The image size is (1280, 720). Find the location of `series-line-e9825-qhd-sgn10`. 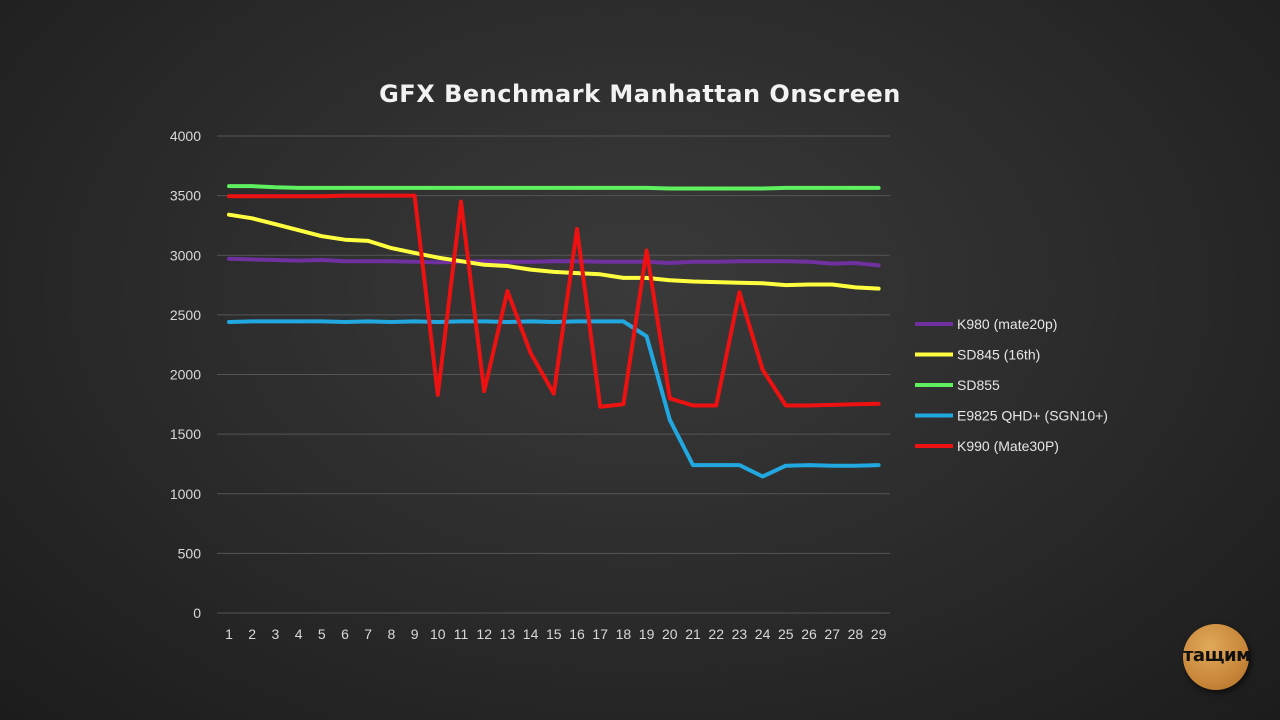

series-line-e9825-qhd-sgn10 is located at coordinates (554, 399).